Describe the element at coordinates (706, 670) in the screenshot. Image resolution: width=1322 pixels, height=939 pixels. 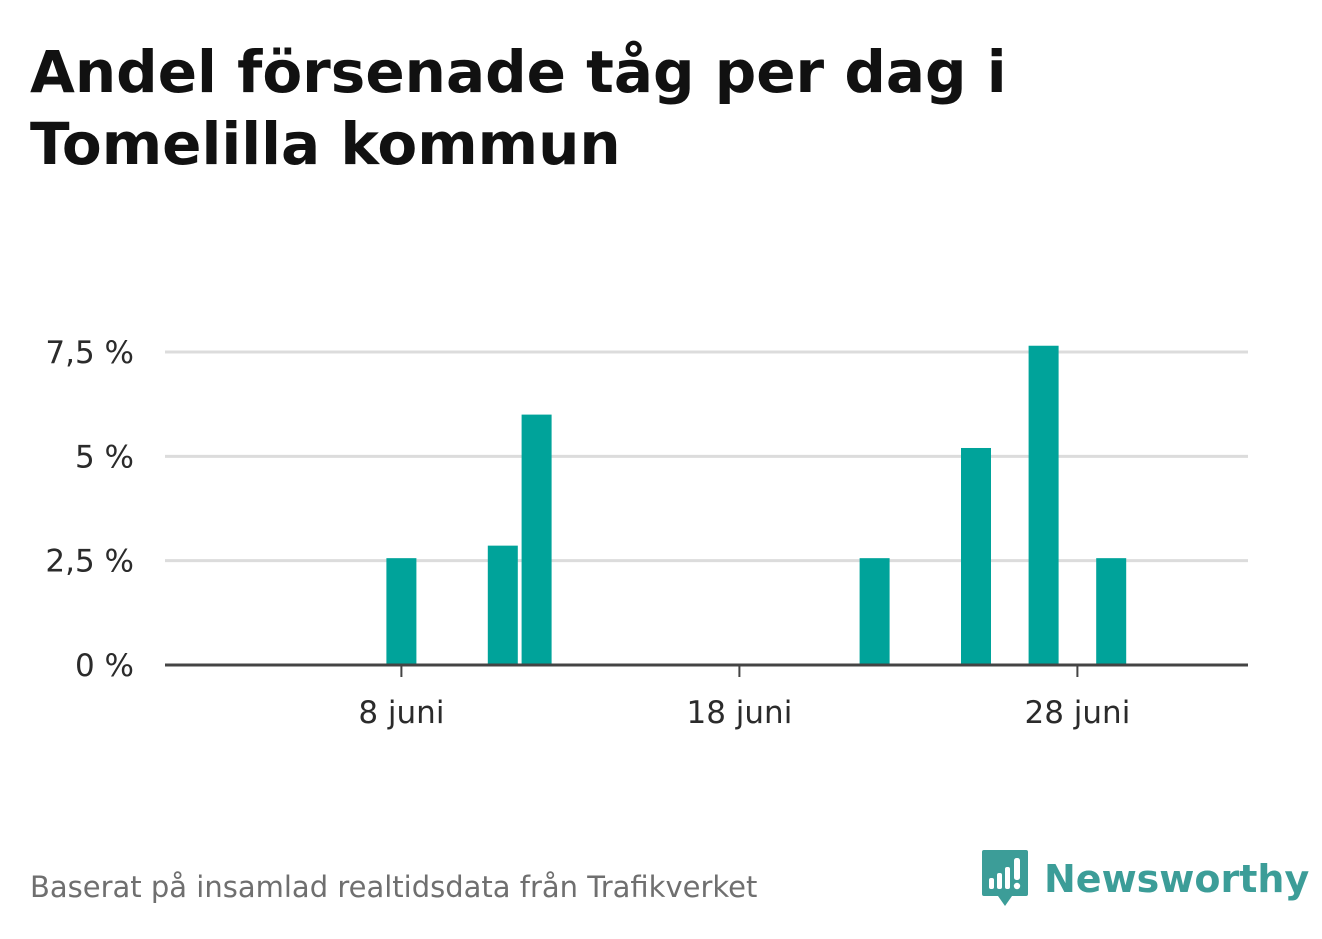
I see `axes` at that location.